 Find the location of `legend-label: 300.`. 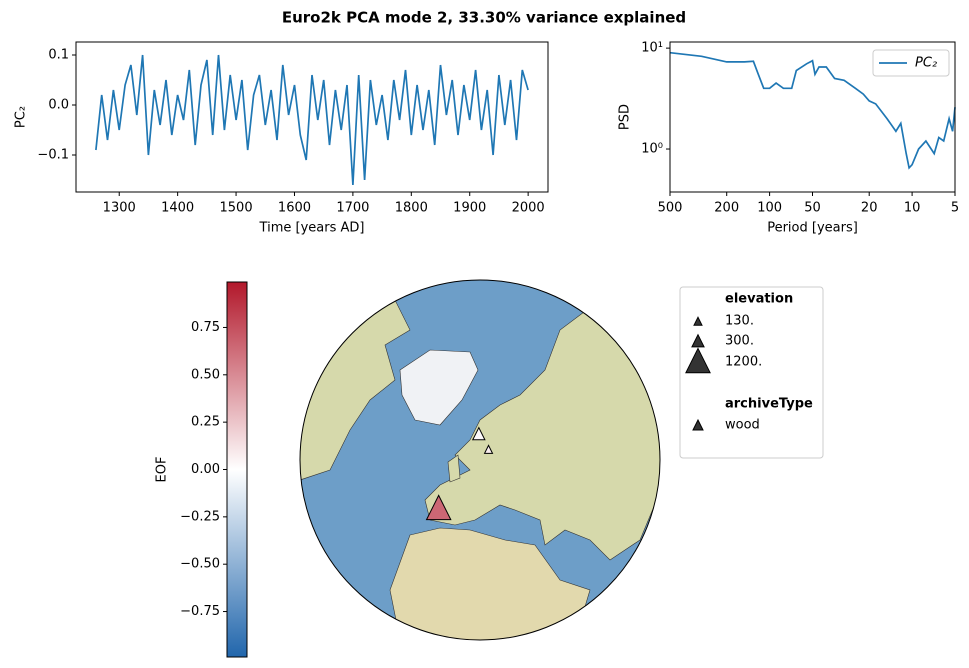

legend-label: 300. is located at coordinates (739, 341).